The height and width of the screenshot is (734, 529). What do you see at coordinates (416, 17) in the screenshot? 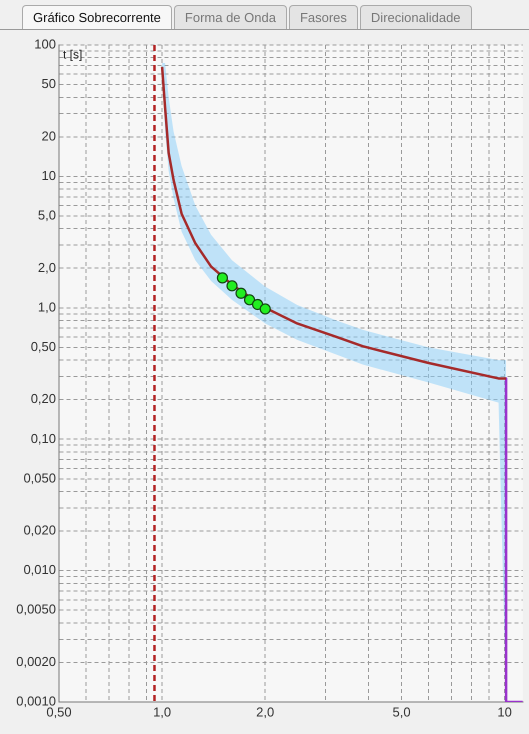
I see `text: Direcionalidade` at bounding box center [416, 17].